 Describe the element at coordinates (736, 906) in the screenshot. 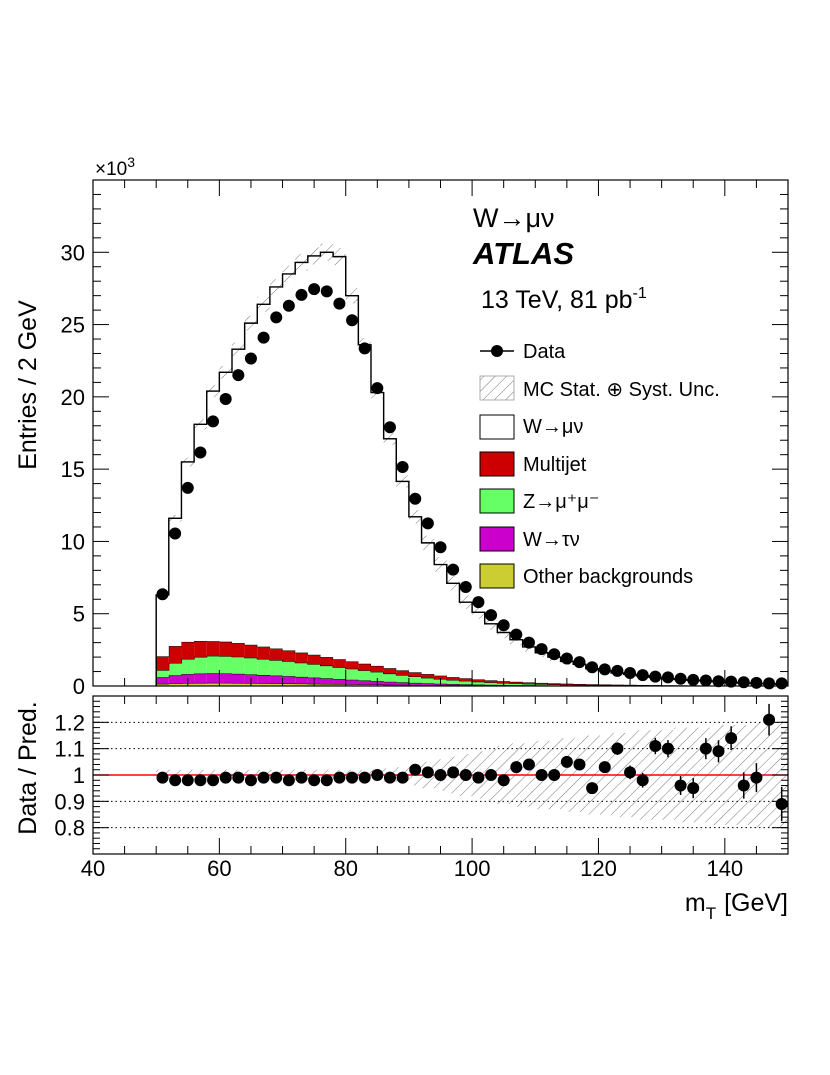

I see `x-axis-title: mT [GeV]` at that location.